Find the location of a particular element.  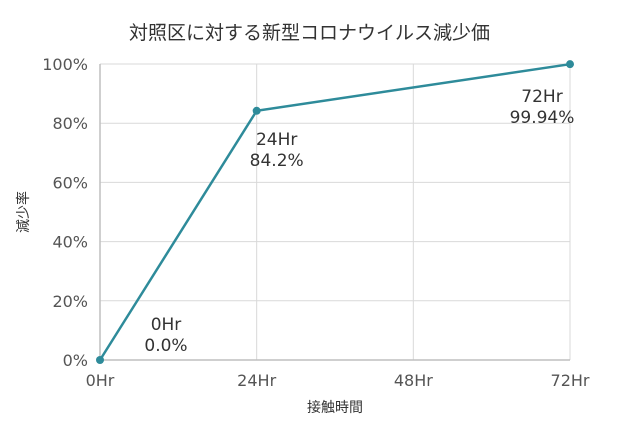

y-tick-labels: 0% 20% 40% 60% 80% 100% is located at coordinates (65, 212).